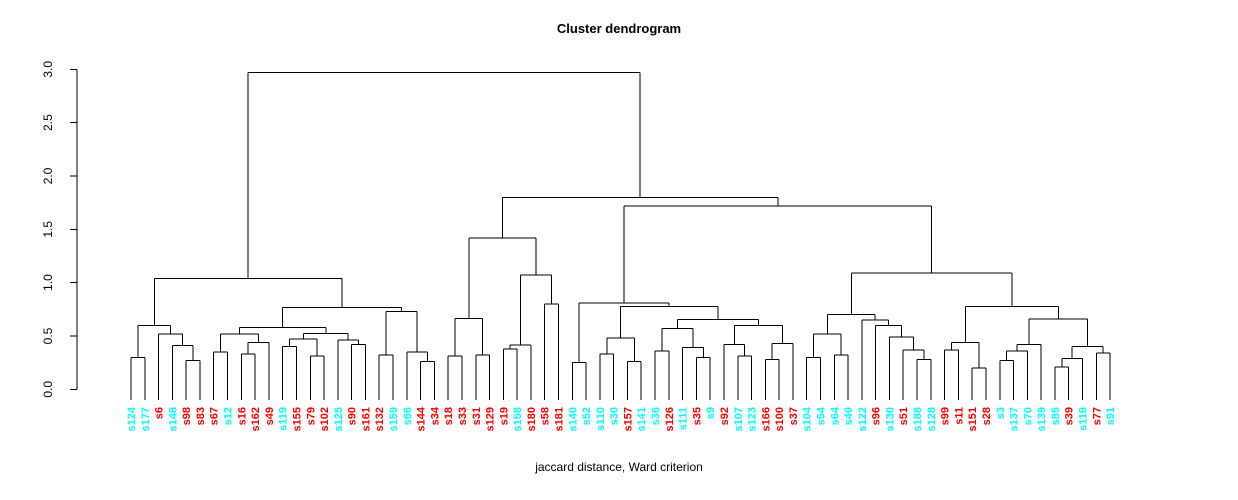 The height and width of the screenshot is (500, 1238). I want to click on leaf-label: s155, so click(298, 419).